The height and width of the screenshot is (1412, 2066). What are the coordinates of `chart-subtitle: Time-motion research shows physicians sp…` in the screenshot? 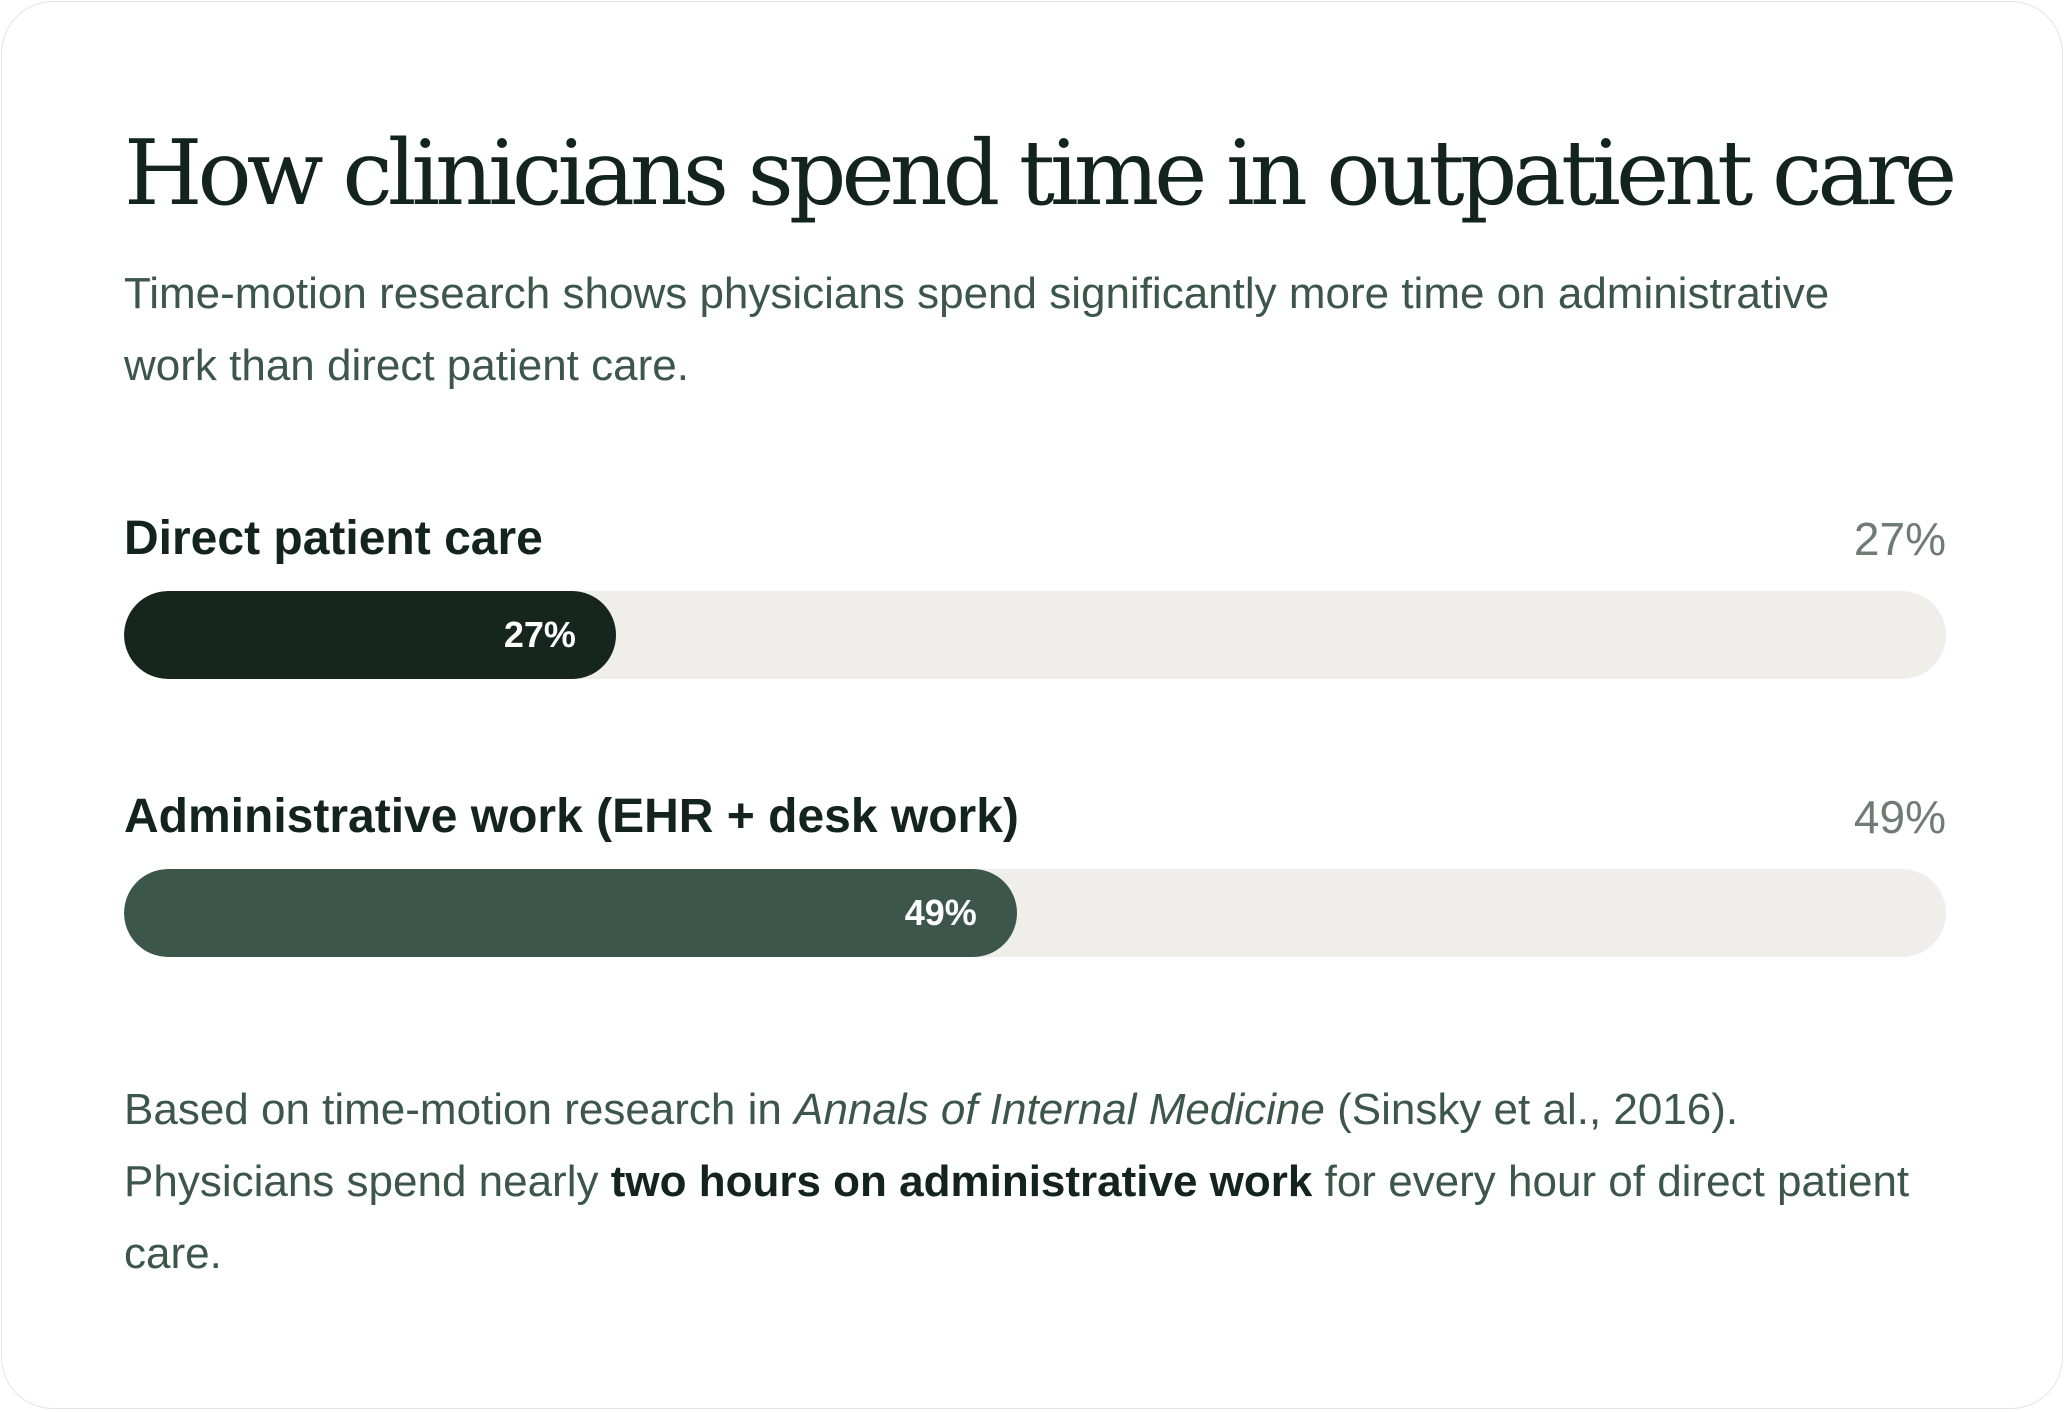 It's located at (977, 329).